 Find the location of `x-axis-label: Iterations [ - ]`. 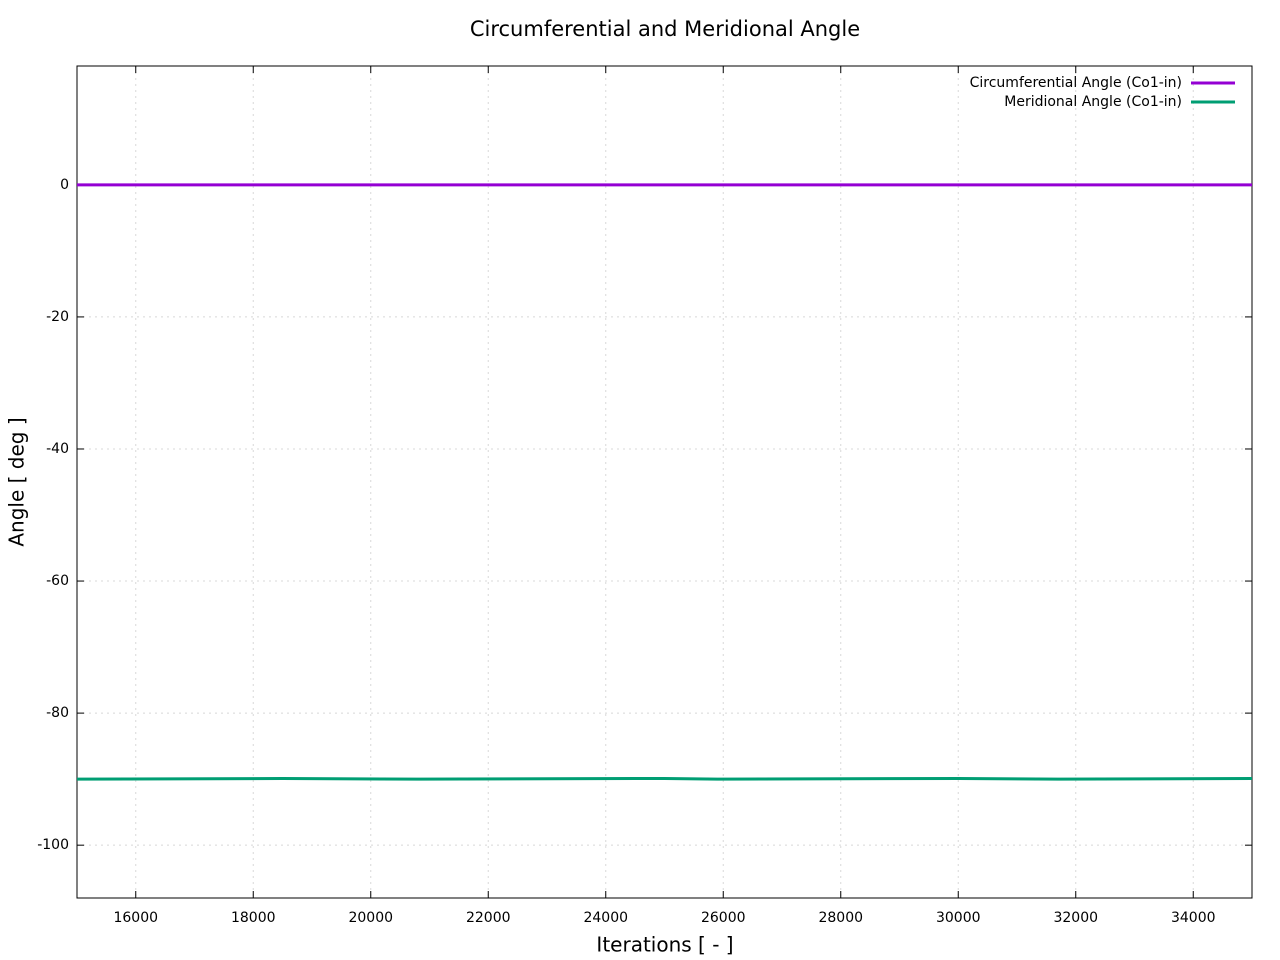

x-axis-label: Iterations [ - ] is located at coordinates (664, 945).